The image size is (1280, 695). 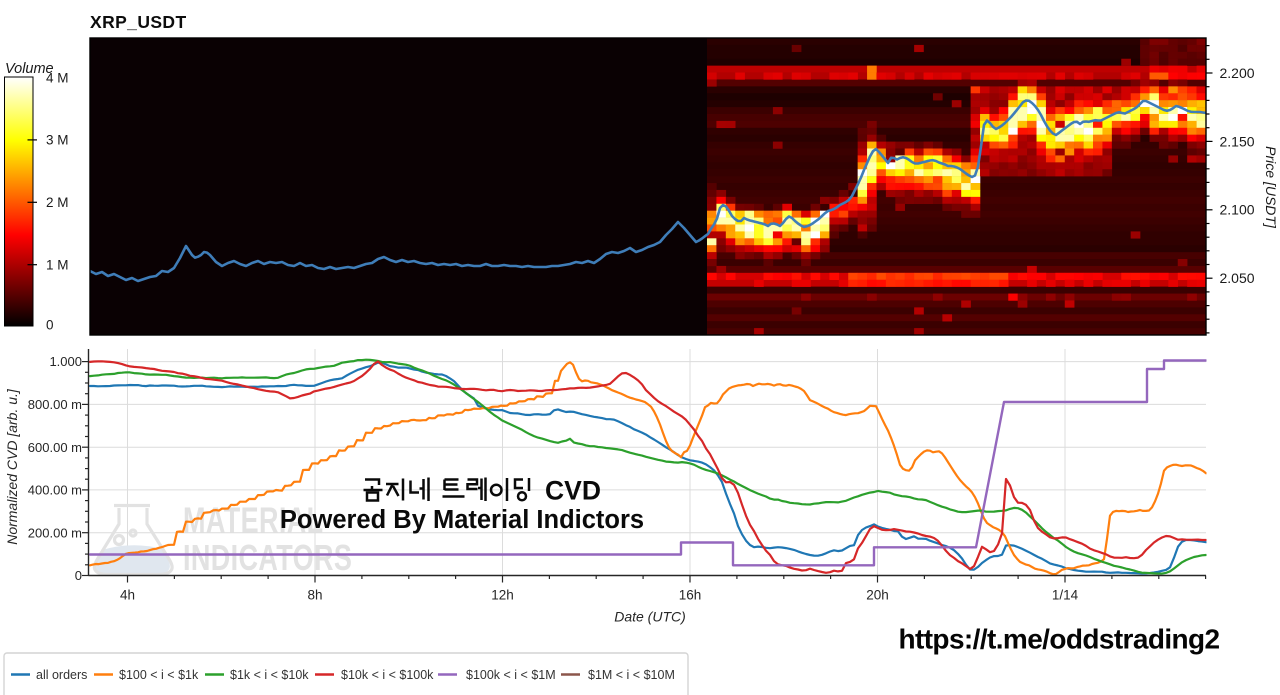 What do you see at coordinates (55, 490) in the screenshot?
I see `svg-text: 400.00 m` at bounding box center [55, 490].